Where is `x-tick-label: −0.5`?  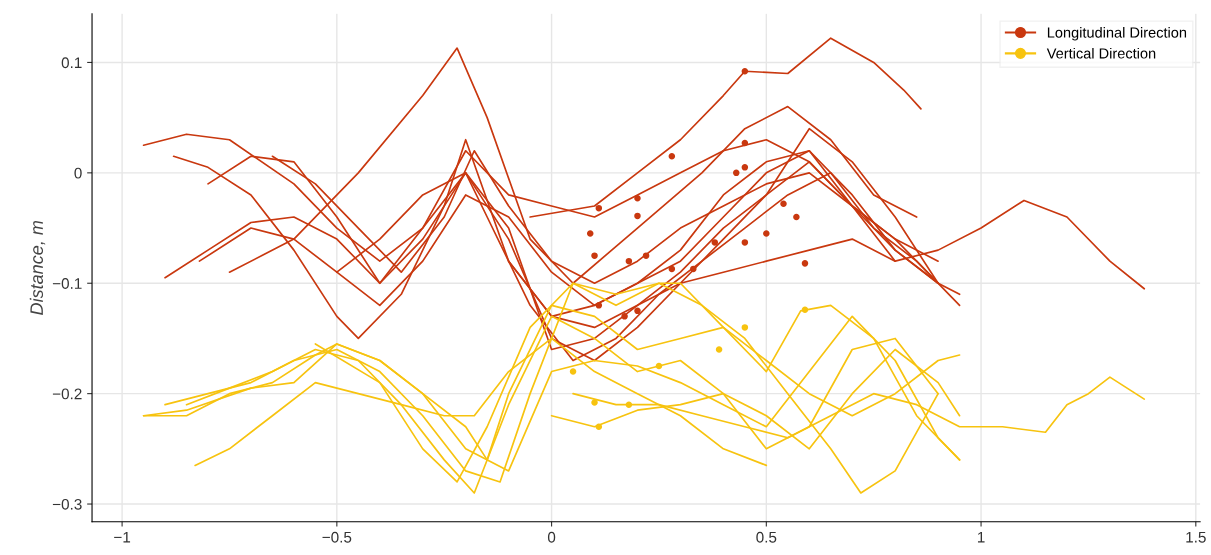
x-tick-label: −0.5 is located at coordinates (337, 537).